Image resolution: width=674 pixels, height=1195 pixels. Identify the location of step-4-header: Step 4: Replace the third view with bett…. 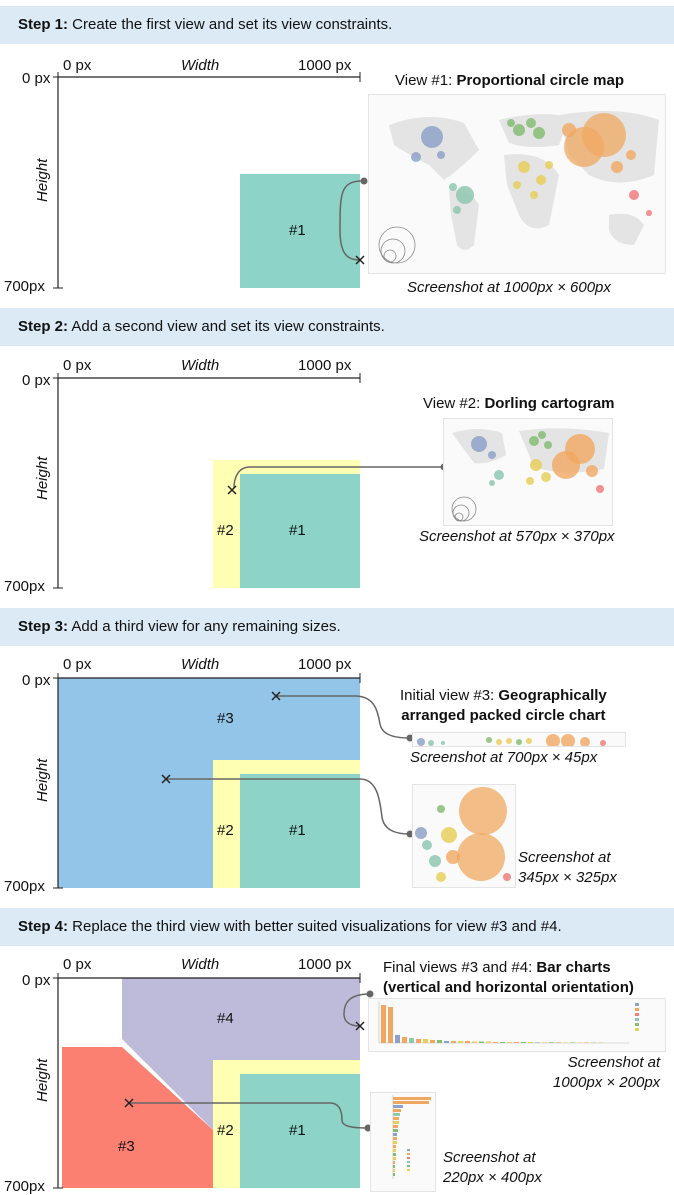
(337, 927).